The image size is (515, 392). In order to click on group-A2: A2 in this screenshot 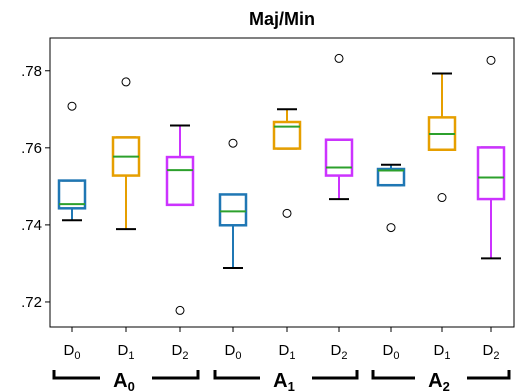, I will do `click(441, 381)`.